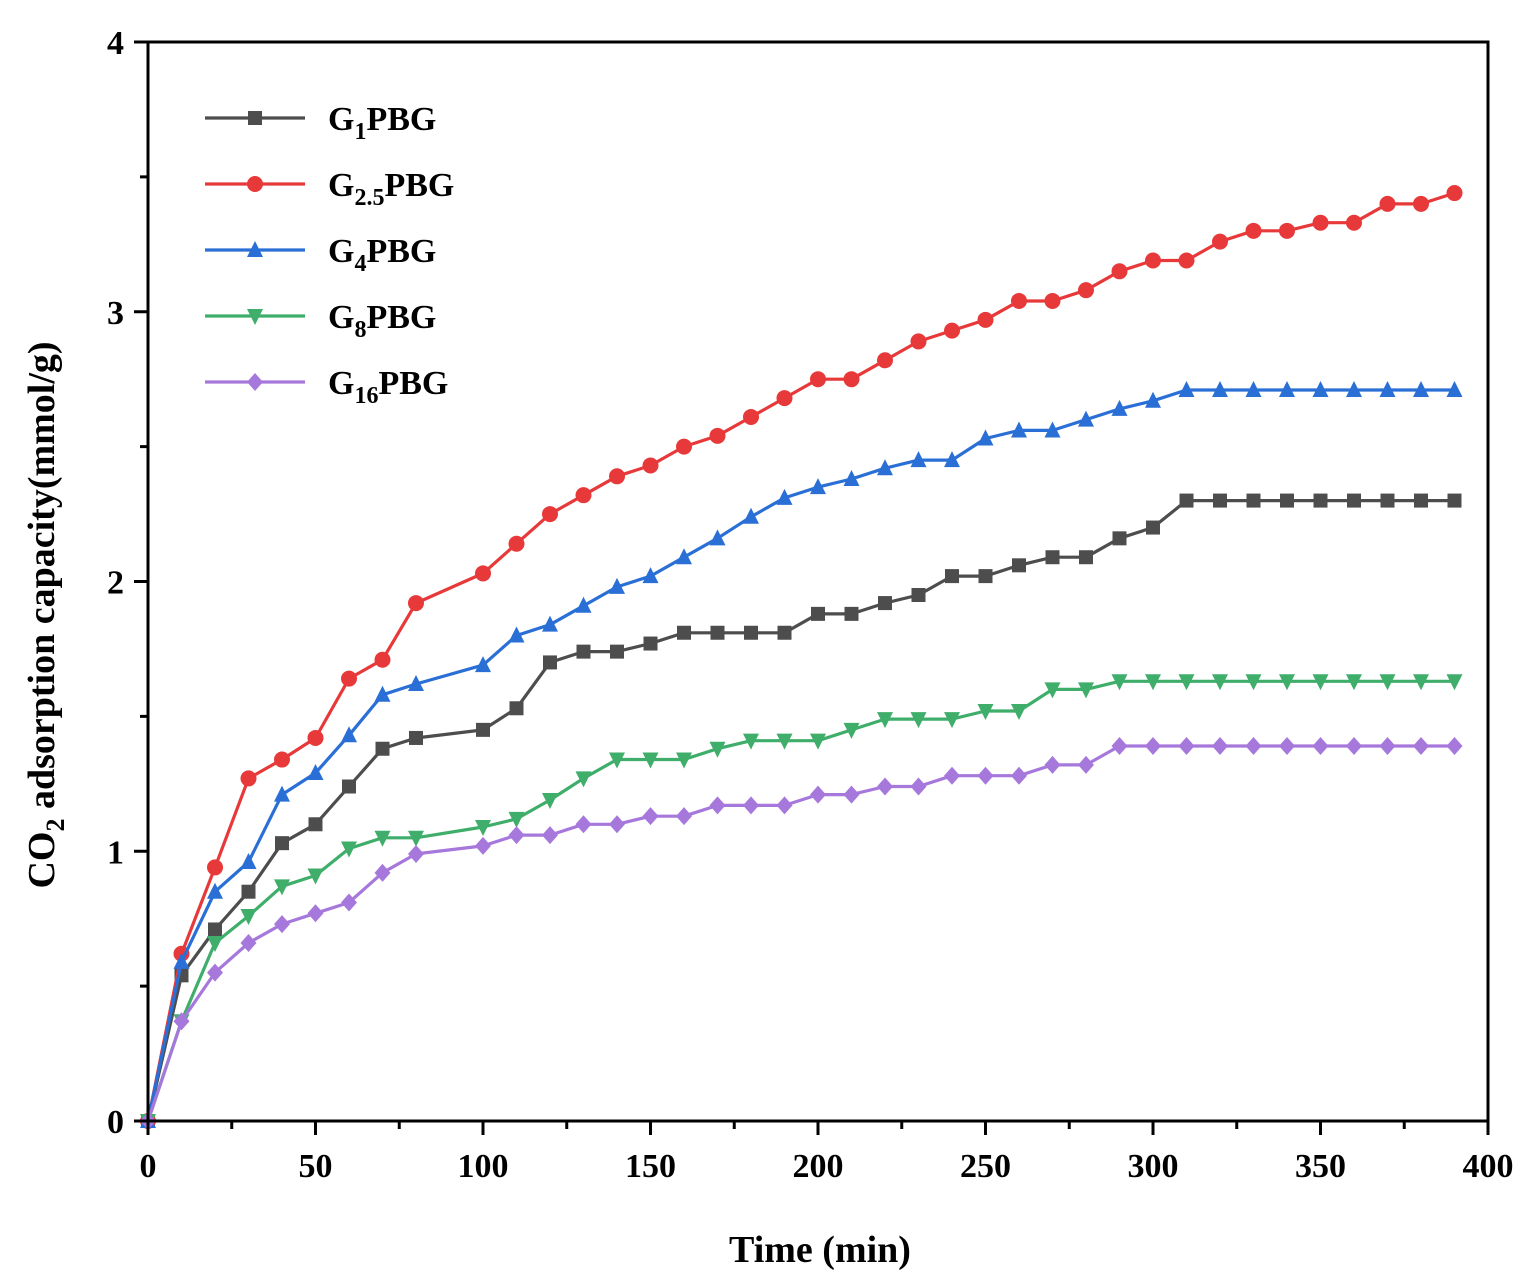 The height and width of the screenshot is (1280, 1528). Describe the element at coordinates (388, 387) in the screenshot. I see `legend-label: G16PBG` at that location.